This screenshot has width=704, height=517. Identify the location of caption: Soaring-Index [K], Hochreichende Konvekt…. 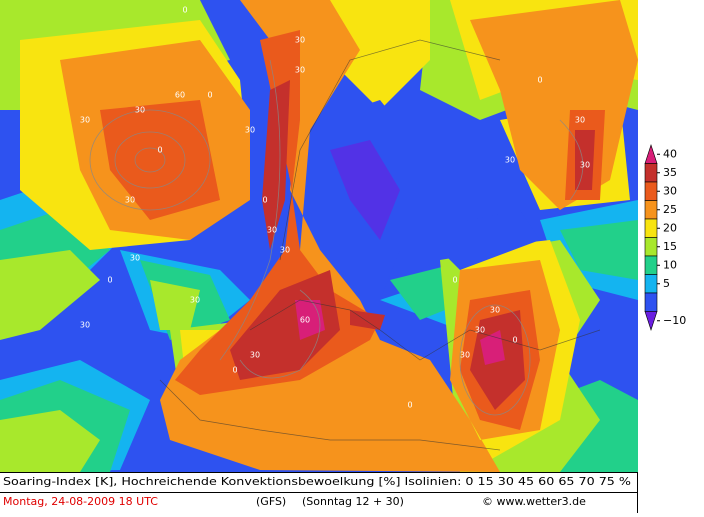
(317, 481).